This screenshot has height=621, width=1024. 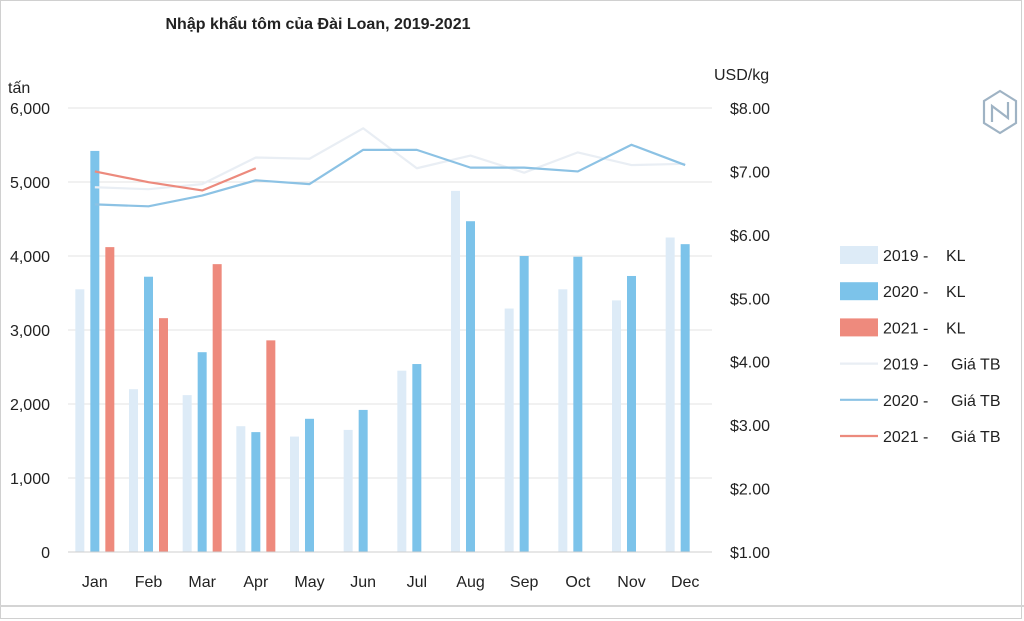 I want to click on price-lines, so click(x=390, y=167).